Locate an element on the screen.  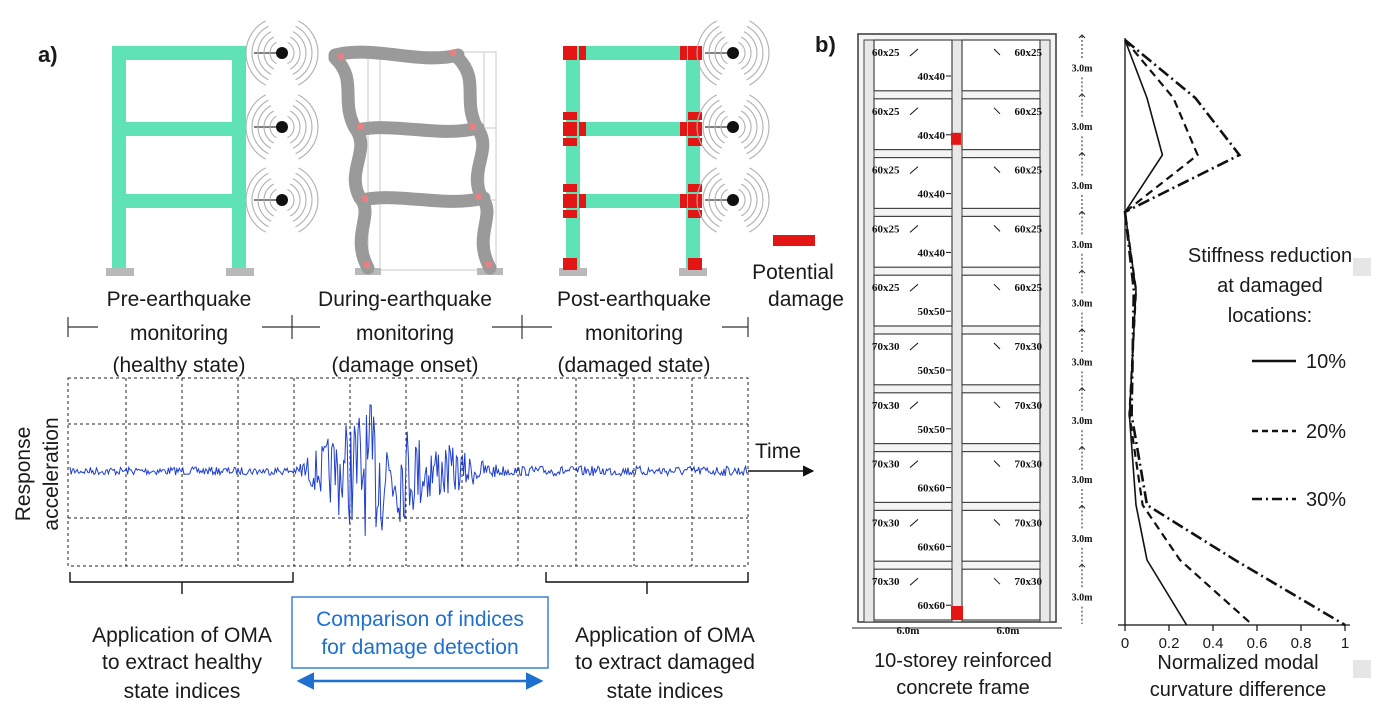
legend-entry-30: 30% is located at coordinates (1326, 500).